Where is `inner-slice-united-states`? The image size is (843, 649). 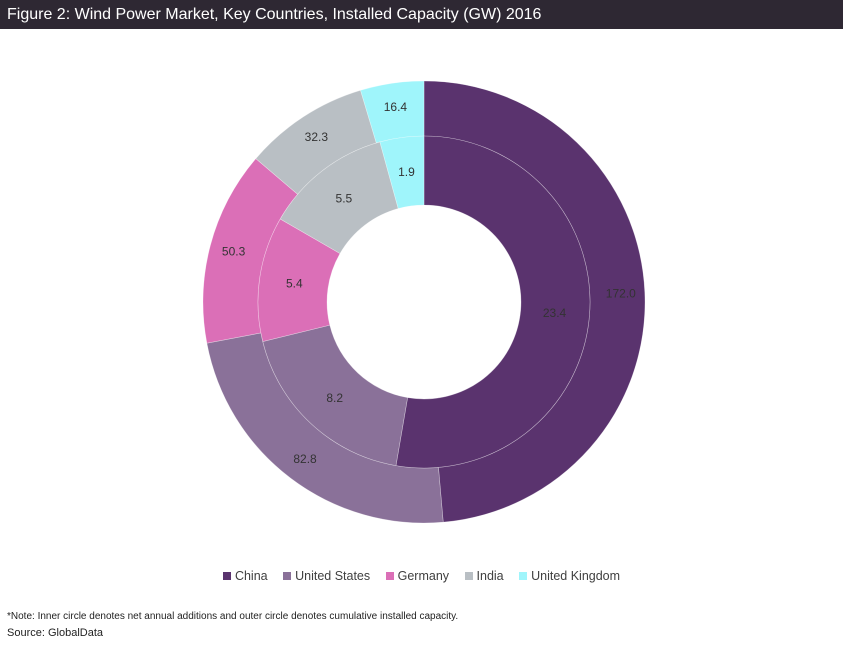 inner-slice-united-states is located at coordinates (335, 395).